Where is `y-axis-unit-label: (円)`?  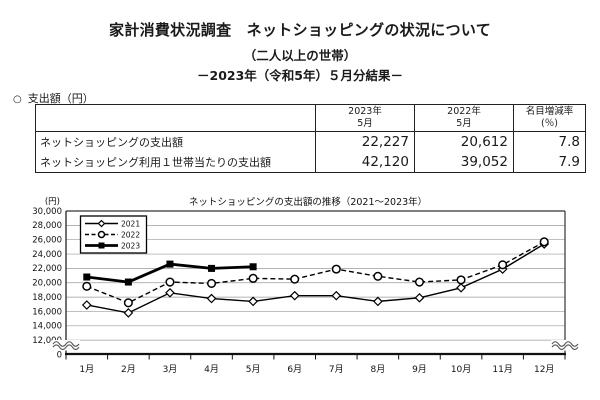
y-axis-unit-label: (円) is located at coordinates (52, 202).